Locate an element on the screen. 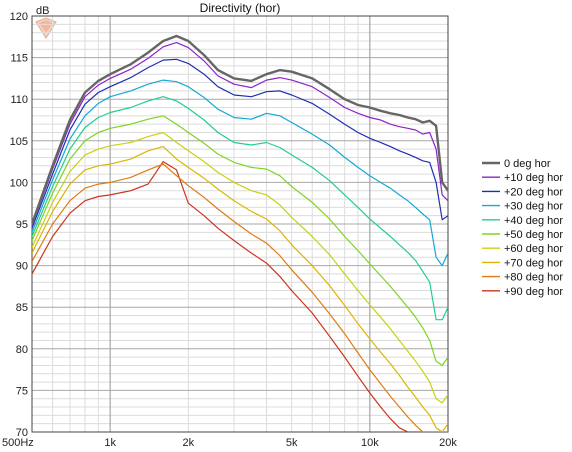 The width and height of the screenshot is (572, 452). x-tick-label: 1k is located at coordinates (110, 443).